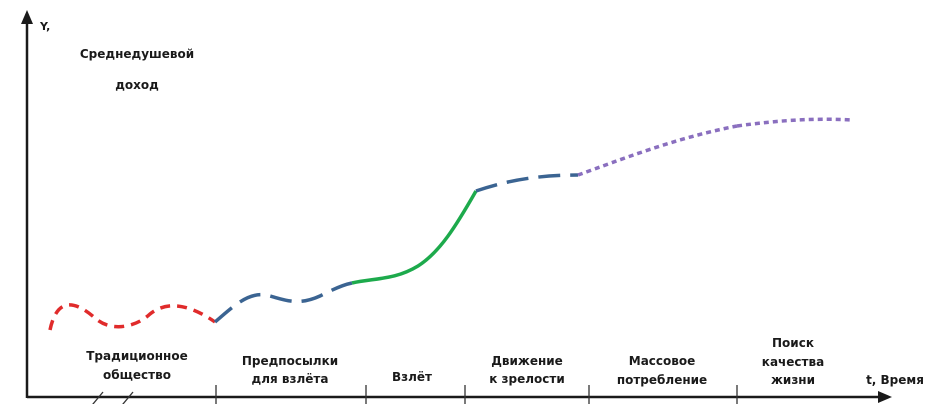  What do you see at coordinates (137, 54) in the screenshot?
I see `y-axis-label-title: Среднедушевой` at bounding box center [137, 54].